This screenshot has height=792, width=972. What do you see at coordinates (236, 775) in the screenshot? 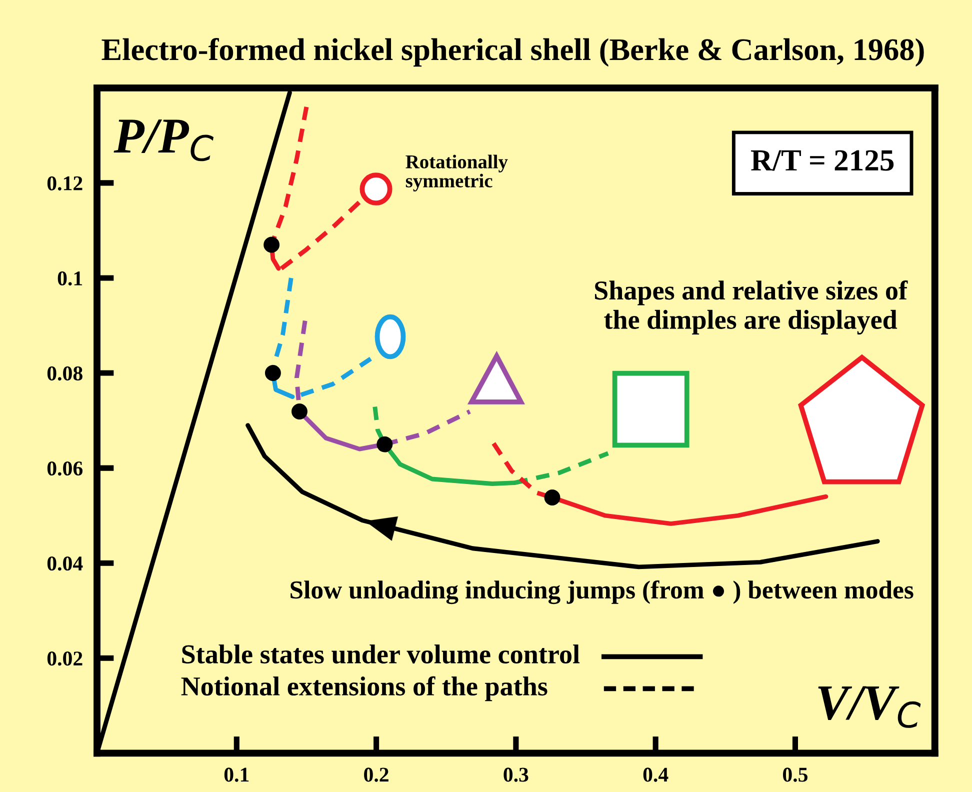
I see `x-tick-label: 0.1` at bounding box center [236, 775].